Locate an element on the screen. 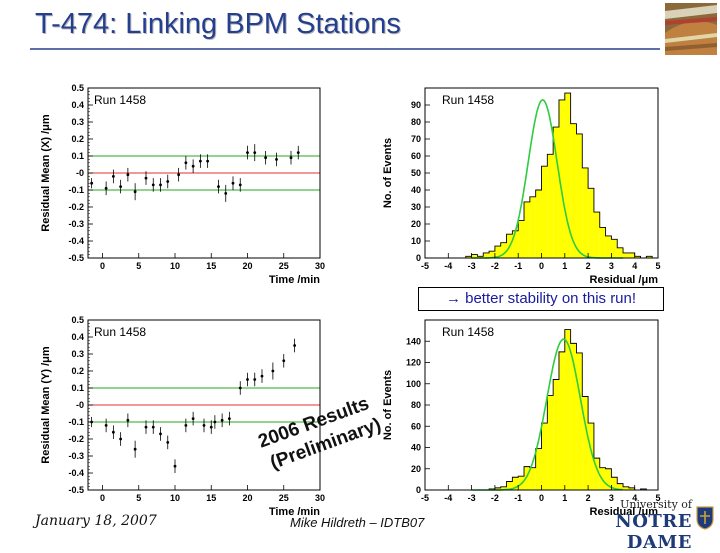 The image size is (720, 553). x-tick-label: 20 is located at coordinates (247, 266).